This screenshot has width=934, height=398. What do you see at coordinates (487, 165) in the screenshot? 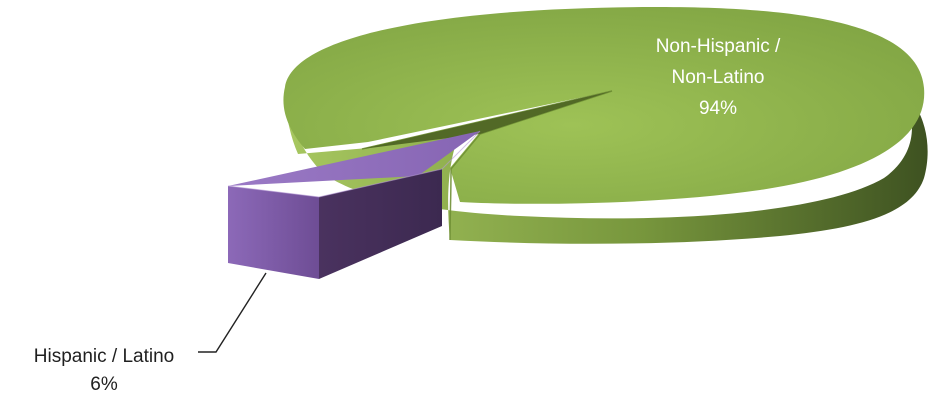
I see `slice-non-hispanic-cut-edge` at bounding box center [487, 165].